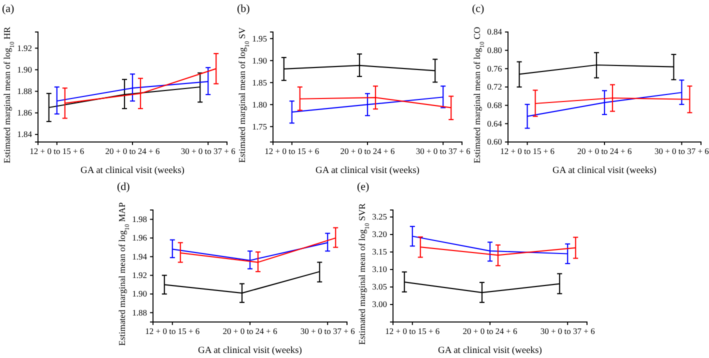  What do you see at coordinates (495, 31) in the screenshot?
I see `y-tick-label: 0.84` at bounding box center [495, 31].